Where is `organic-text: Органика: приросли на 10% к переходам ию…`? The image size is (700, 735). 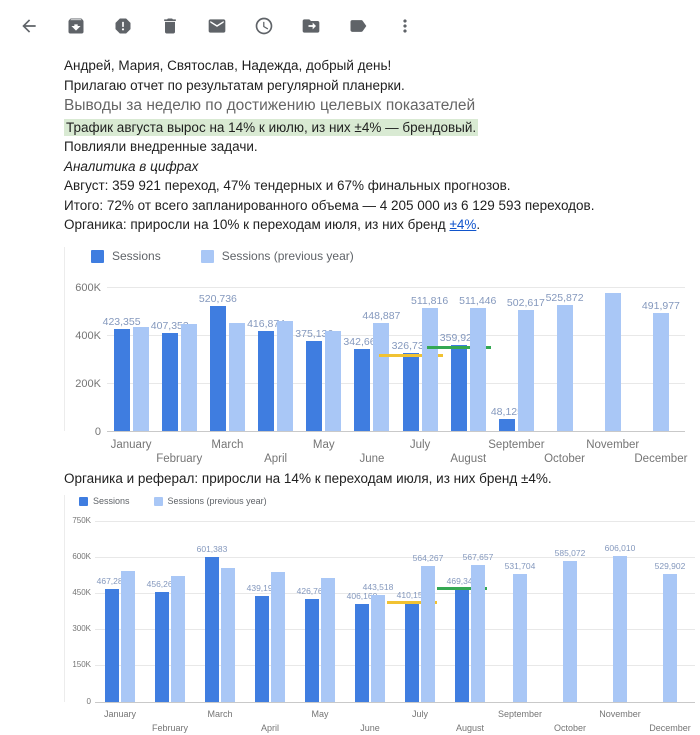
organic-text: Органика: приросли на 10% к переходам ию… is located at coordinates (257, 225).